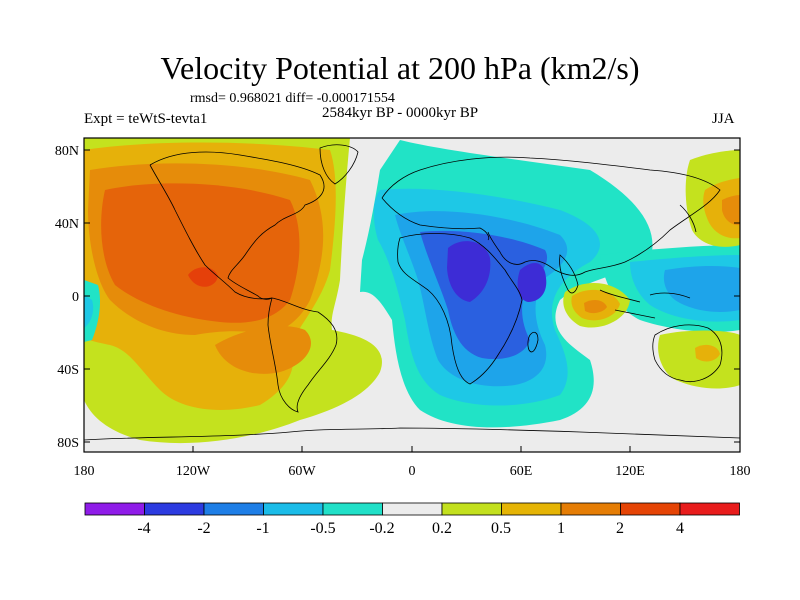  What do you see at coordinates (723, 119) in the screenshot?
I see `season-label: JJA` at bounding box center [723, 119].